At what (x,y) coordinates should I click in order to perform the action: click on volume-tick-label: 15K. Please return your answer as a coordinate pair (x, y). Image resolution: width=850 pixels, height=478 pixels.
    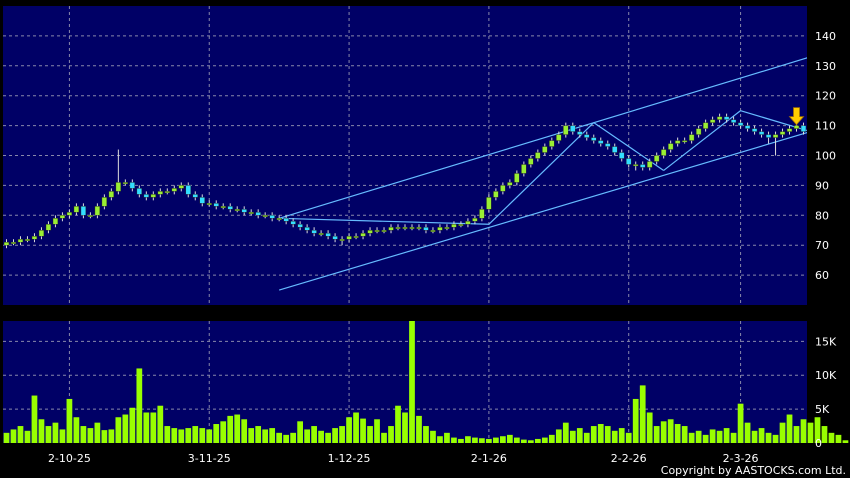
    Looking at the image, I should click on (826, 341).